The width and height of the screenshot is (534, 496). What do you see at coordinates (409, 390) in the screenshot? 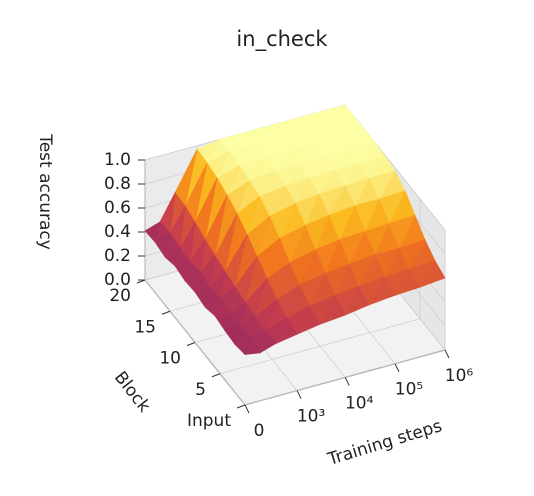
I see `x-tick-label: 10⁵` at bounding box center [409, 390].